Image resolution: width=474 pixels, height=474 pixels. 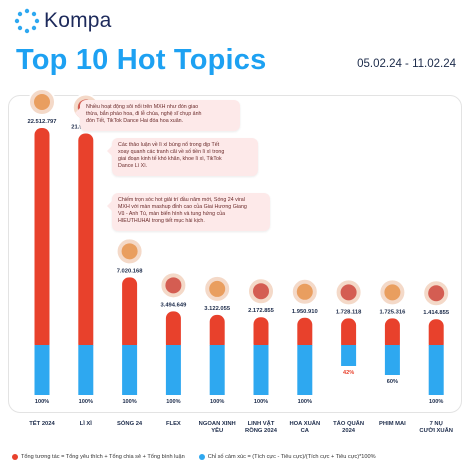 I want to click on callout-line: đón Tết, TikTok Dance Hai đóa hoa xuân., so click(x=135, y=120).